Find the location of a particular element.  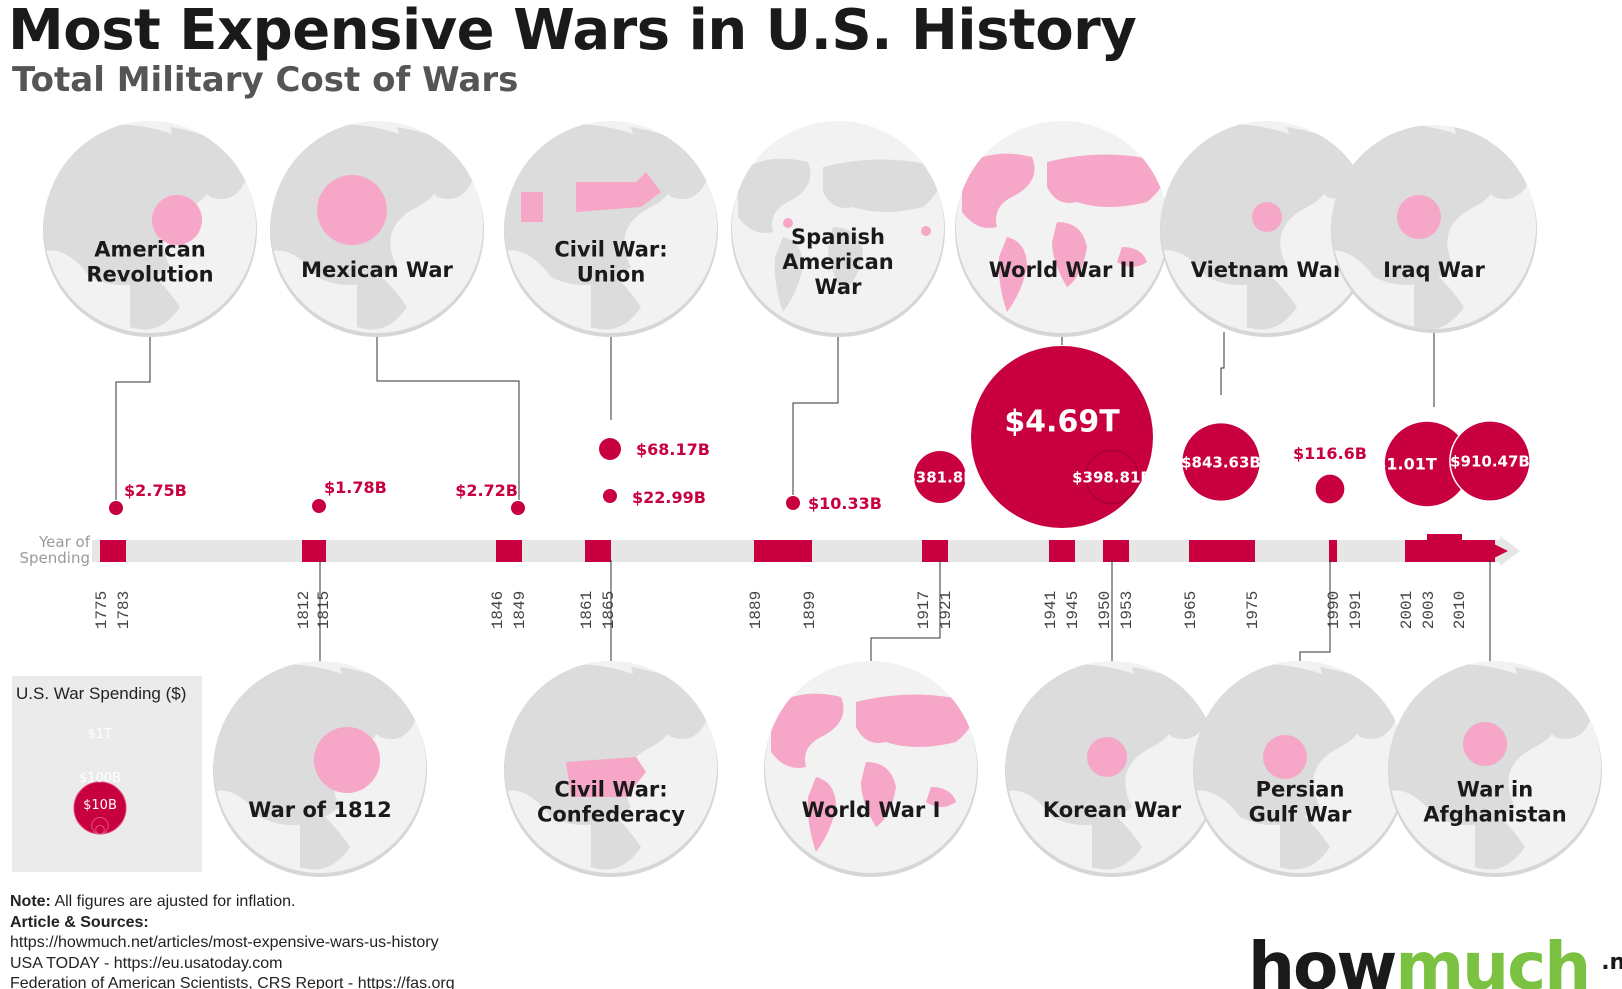

year-tick-label: 1889 is located at coordinates (756, 610).